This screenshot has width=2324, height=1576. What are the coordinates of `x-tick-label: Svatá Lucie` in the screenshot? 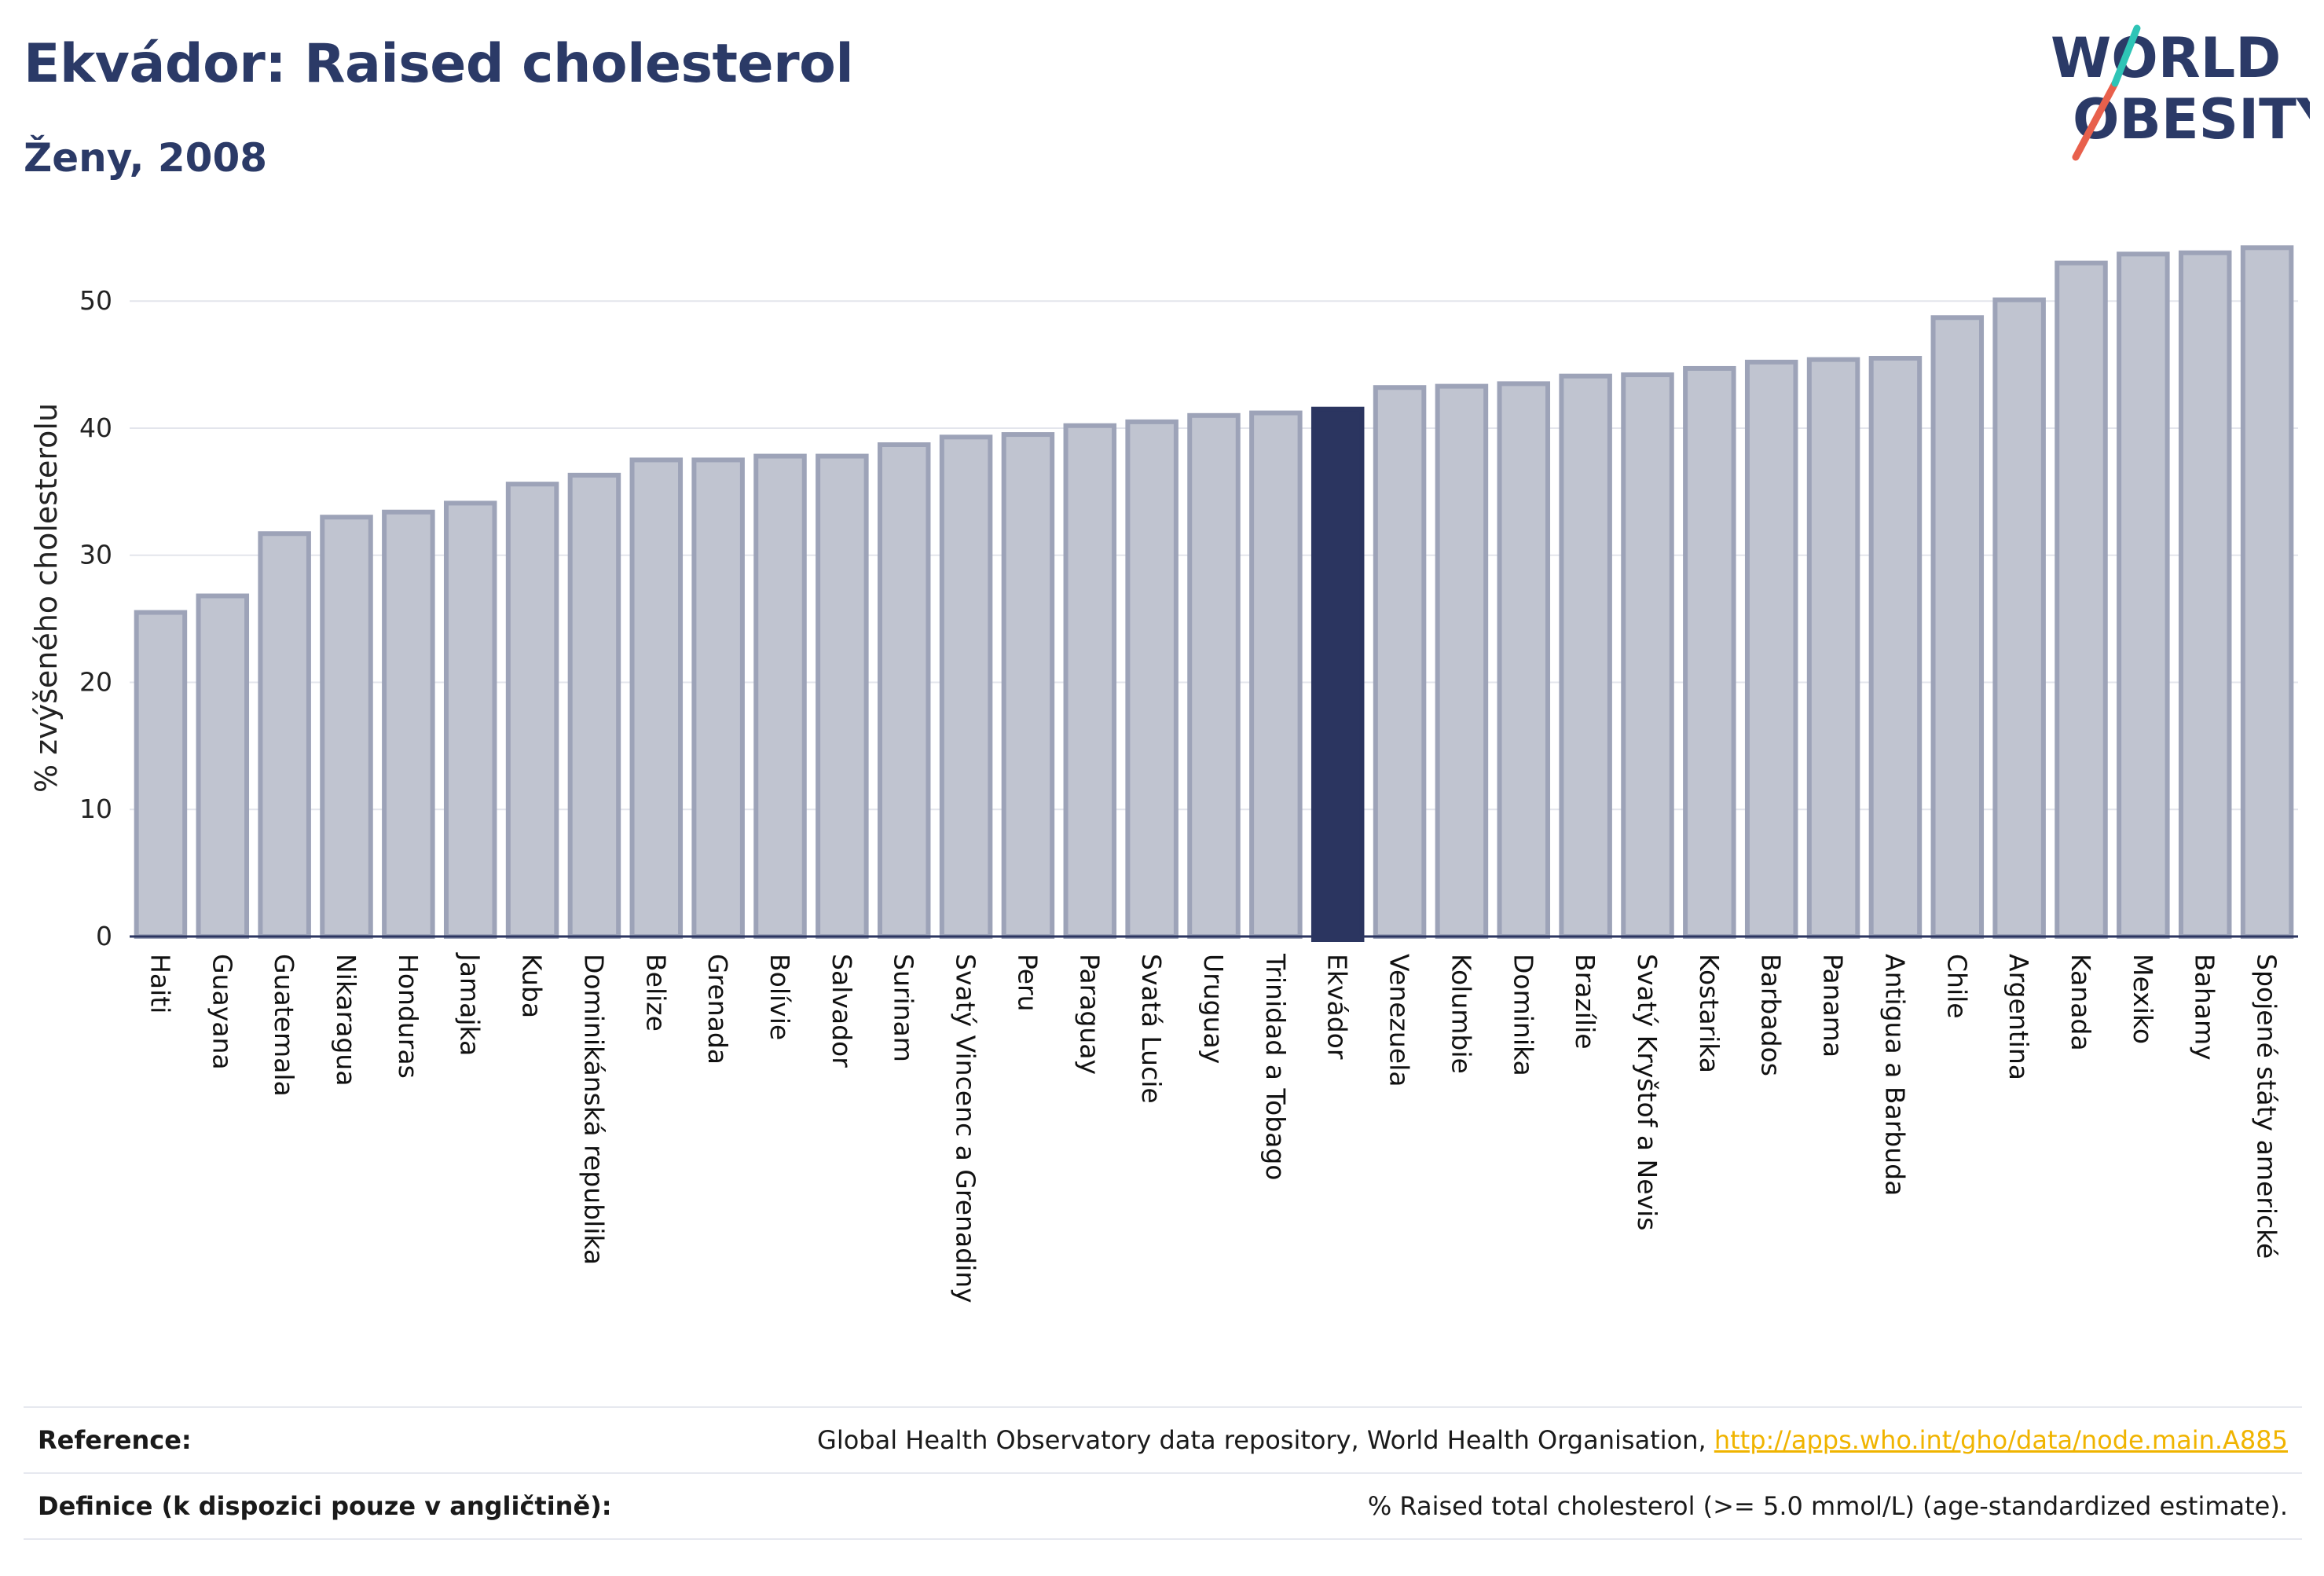 It's located at (1151, 1029).